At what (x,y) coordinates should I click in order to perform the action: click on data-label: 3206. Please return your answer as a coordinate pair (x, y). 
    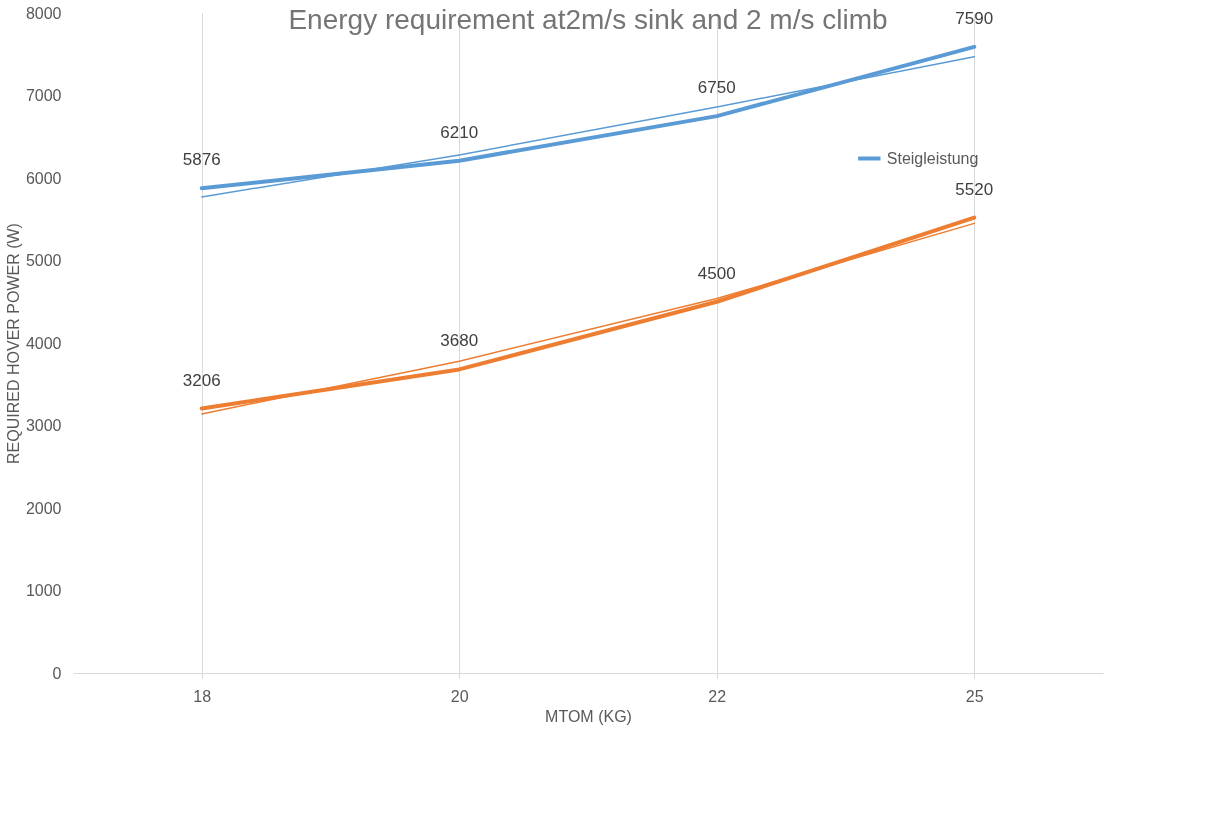
    Looking at the image, I should click on (201, 380).